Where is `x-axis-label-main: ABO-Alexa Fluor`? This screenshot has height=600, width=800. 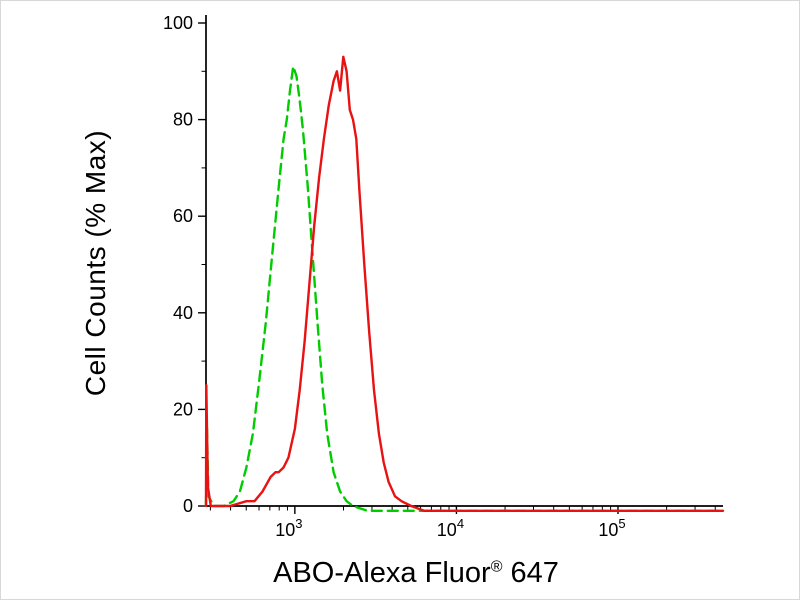
x-axis-label-main: ABO-Alexa Fluor is located at coordinates (382, 573).